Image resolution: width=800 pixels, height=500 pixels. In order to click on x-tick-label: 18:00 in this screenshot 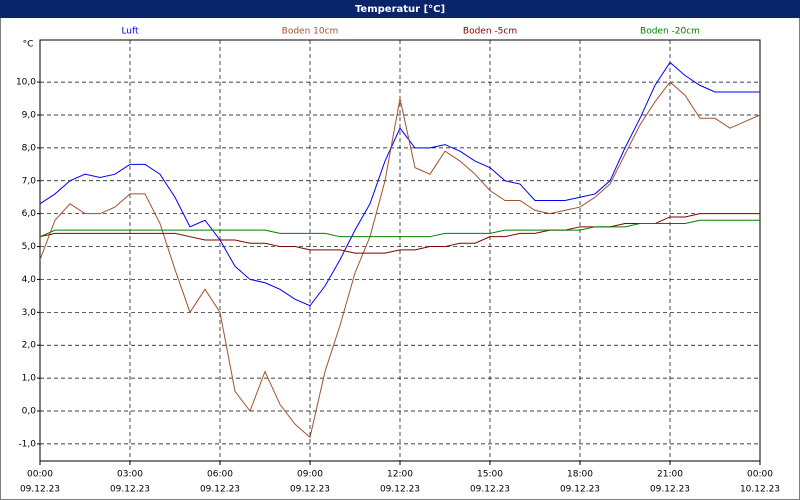, I will do `click(580, 475)`.